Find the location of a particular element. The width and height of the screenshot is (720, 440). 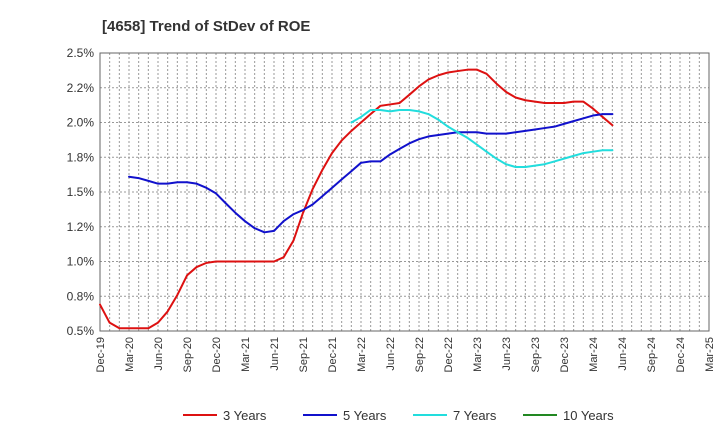

x-tick-label: Dec-24 is located at coordinates (681, 354).